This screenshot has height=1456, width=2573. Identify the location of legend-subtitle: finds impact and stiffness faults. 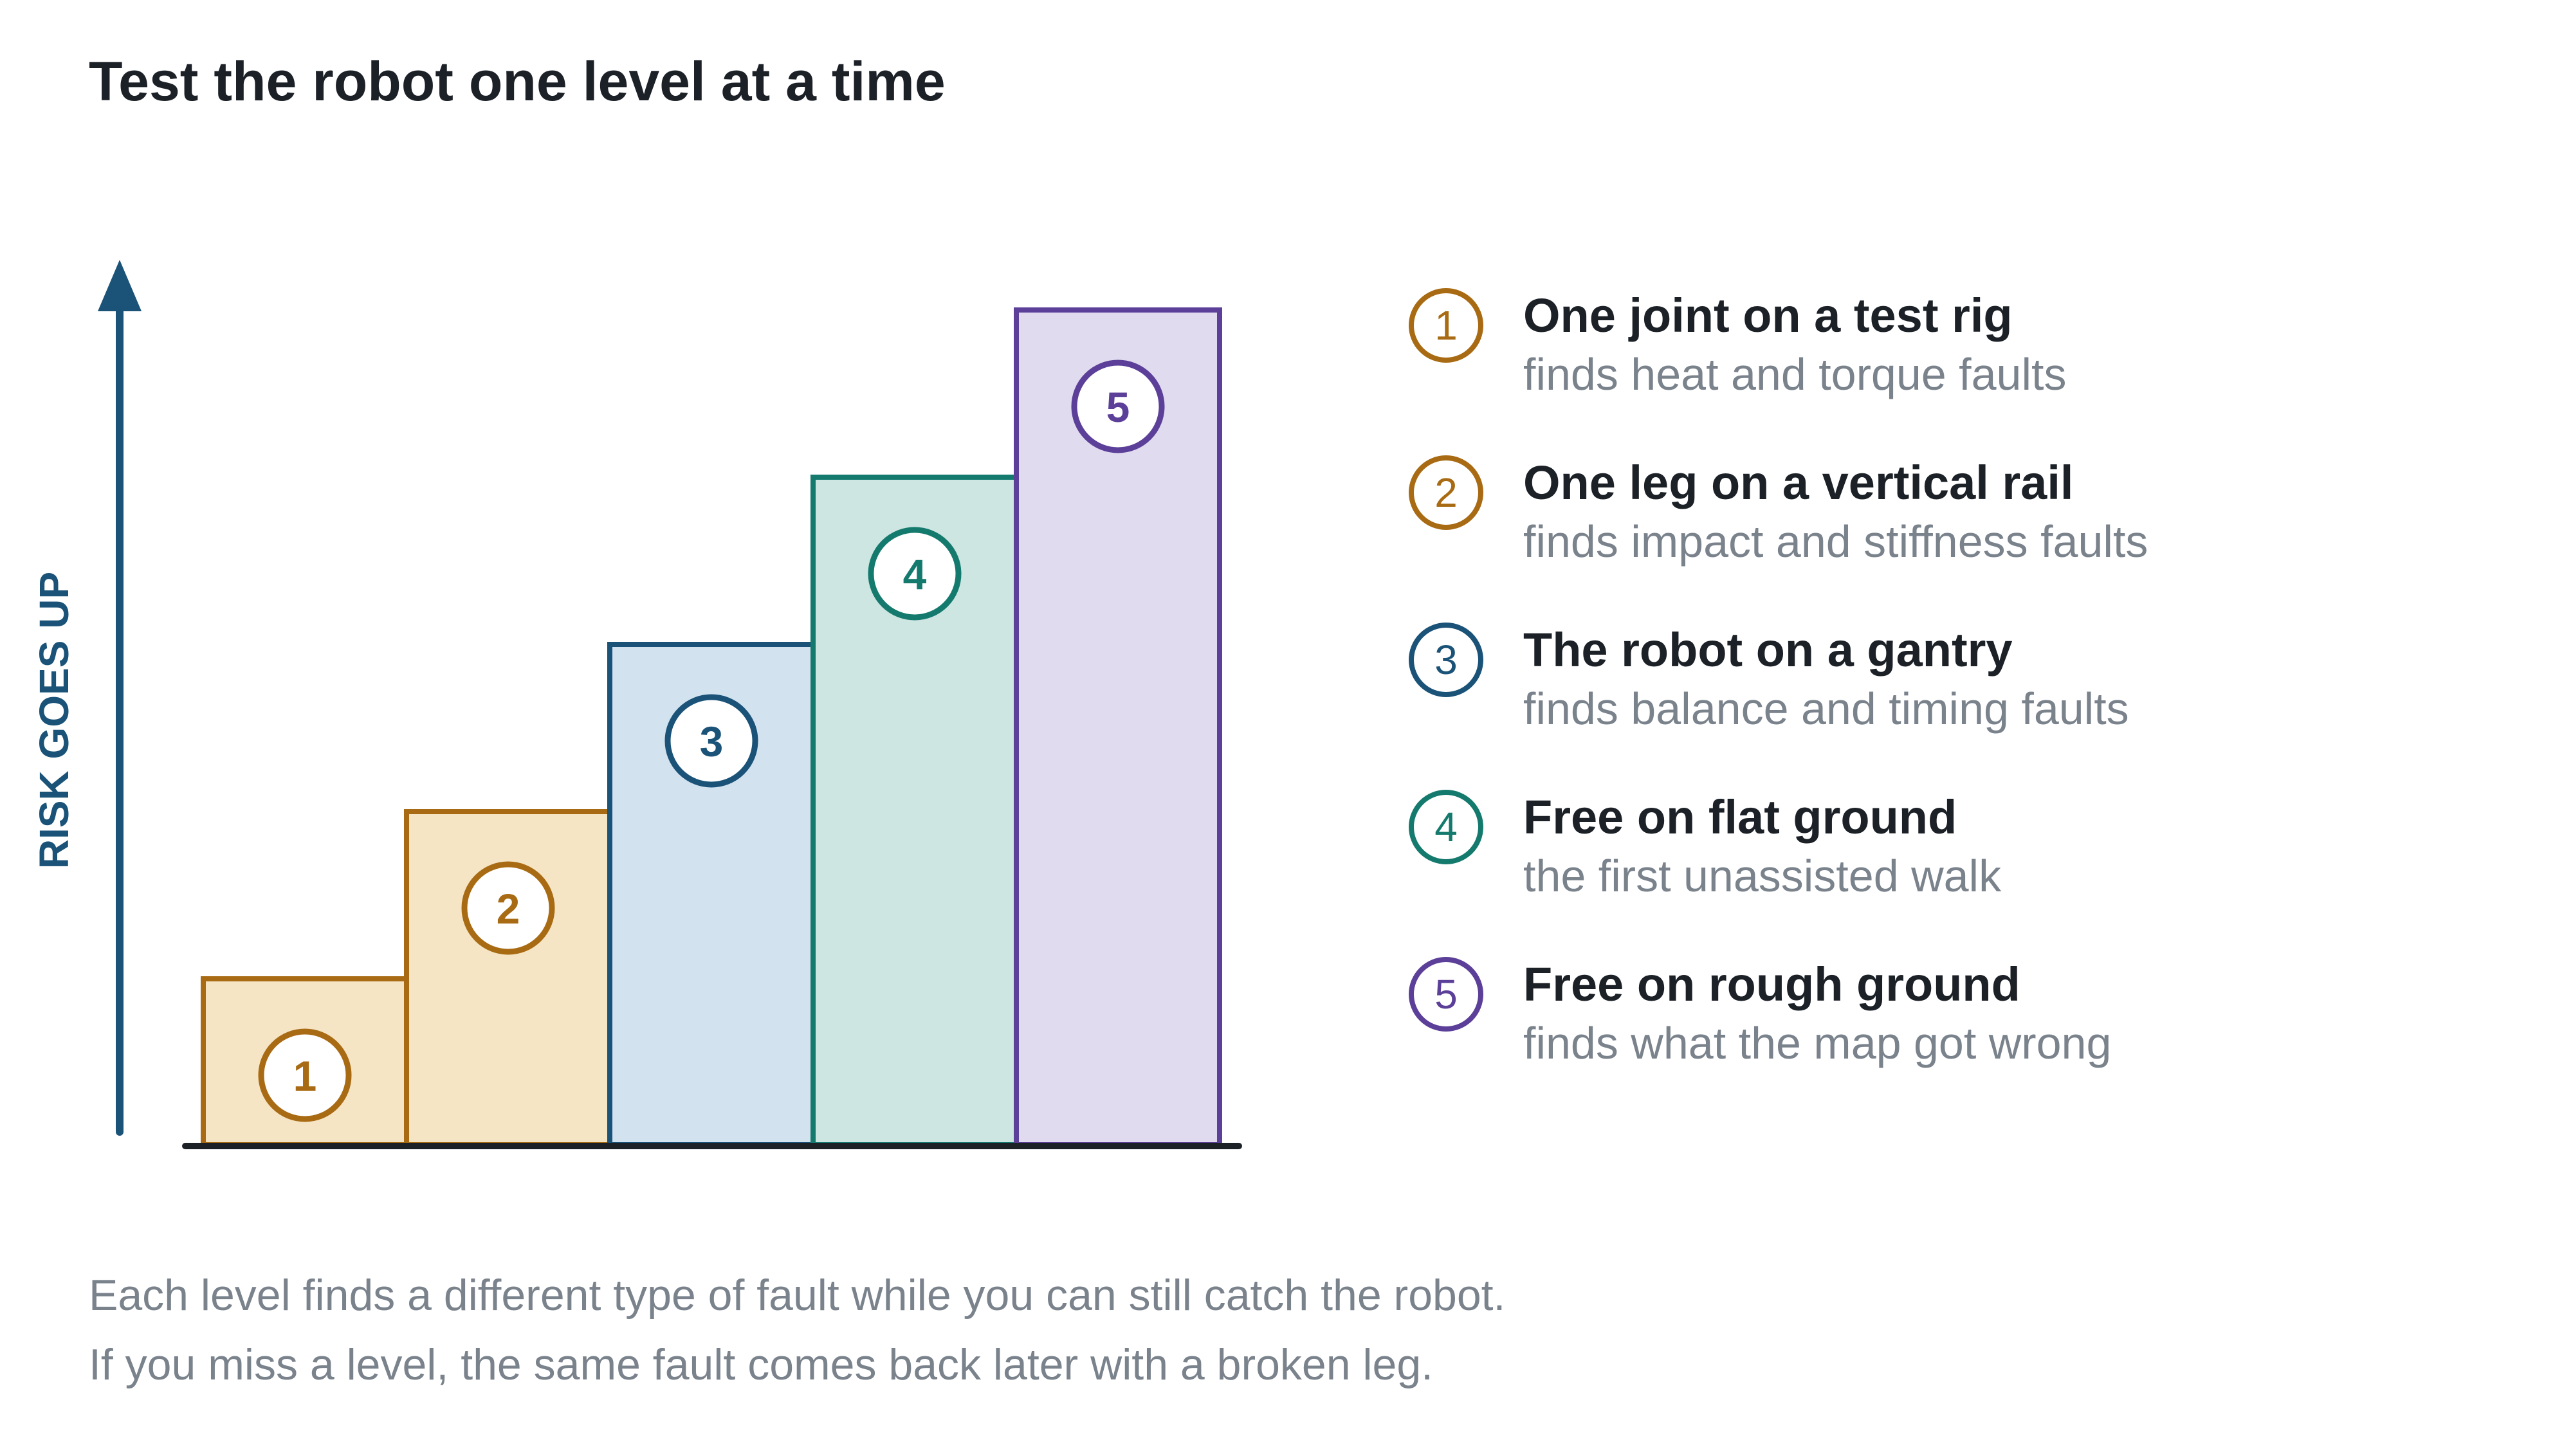
(1835, 541).